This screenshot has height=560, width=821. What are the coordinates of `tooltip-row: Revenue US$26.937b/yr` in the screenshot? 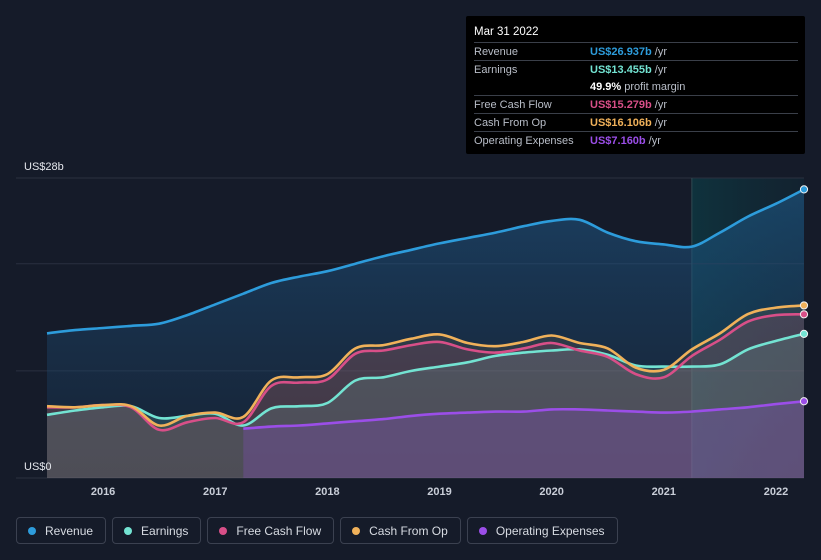 It's located at (636, 51).